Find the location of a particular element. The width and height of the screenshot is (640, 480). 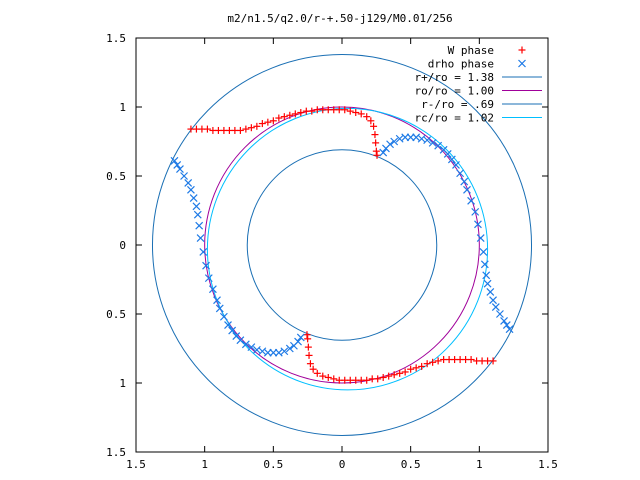

x-tick-label-0: 1.5 is located at coordinates (136, 464).